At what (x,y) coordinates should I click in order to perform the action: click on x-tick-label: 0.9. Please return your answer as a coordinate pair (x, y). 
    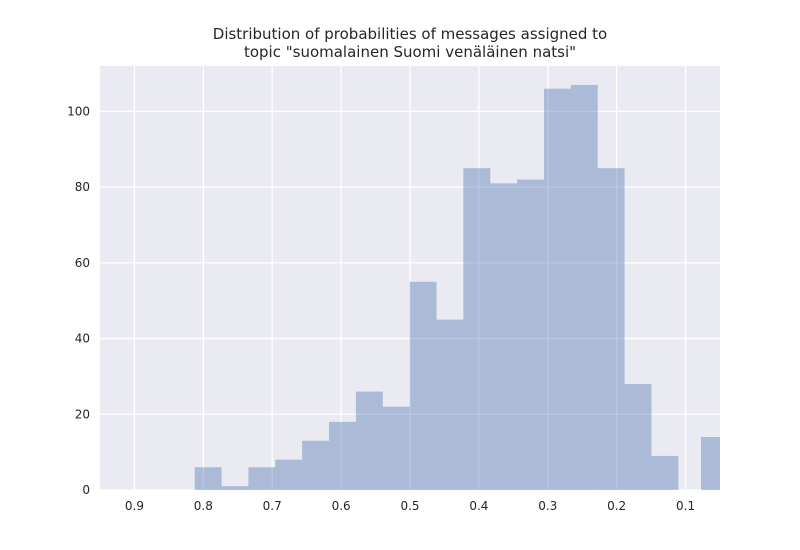
    Looking at the image, I should click on (134, 506).